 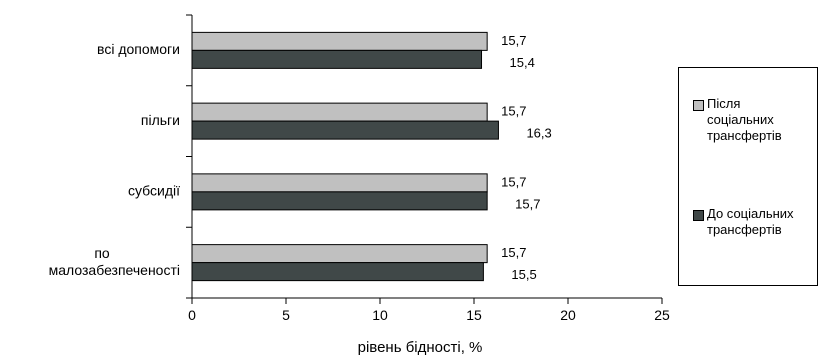 I want to click on value-label-before-0: 15,4, so click(x=522, y=62).